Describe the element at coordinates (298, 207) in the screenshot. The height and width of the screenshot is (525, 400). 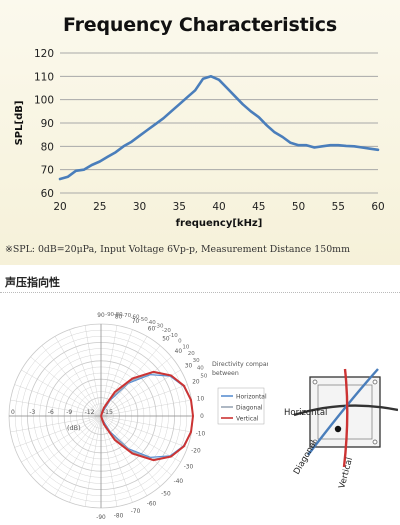
I see `x-tick-label: 50` at that location.